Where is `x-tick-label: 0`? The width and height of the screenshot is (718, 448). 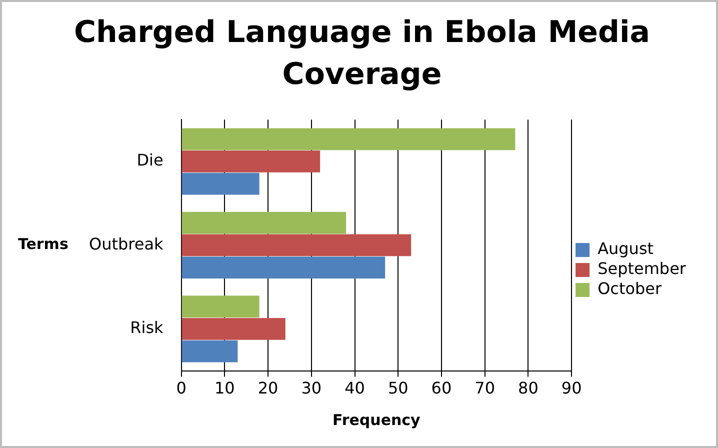 x-tick-label: 0 is located at coordinates (181, 388).